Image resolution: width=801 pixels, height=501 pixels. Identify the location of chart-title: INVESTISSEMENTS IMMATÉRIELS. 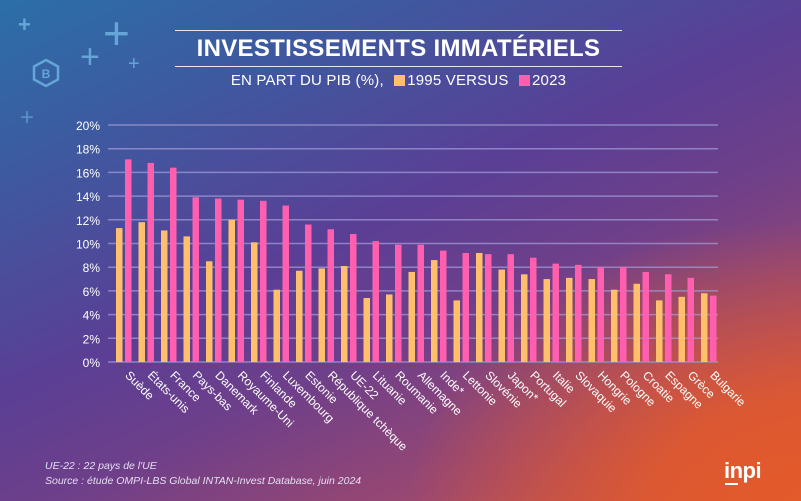
(398, 48).